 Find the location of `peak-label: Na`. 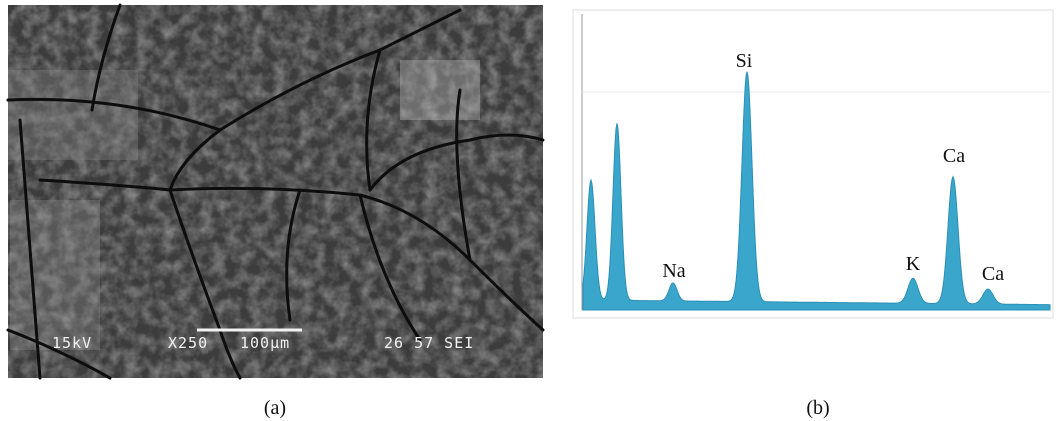

peak-label: Na is located at coordinates (673, 271).